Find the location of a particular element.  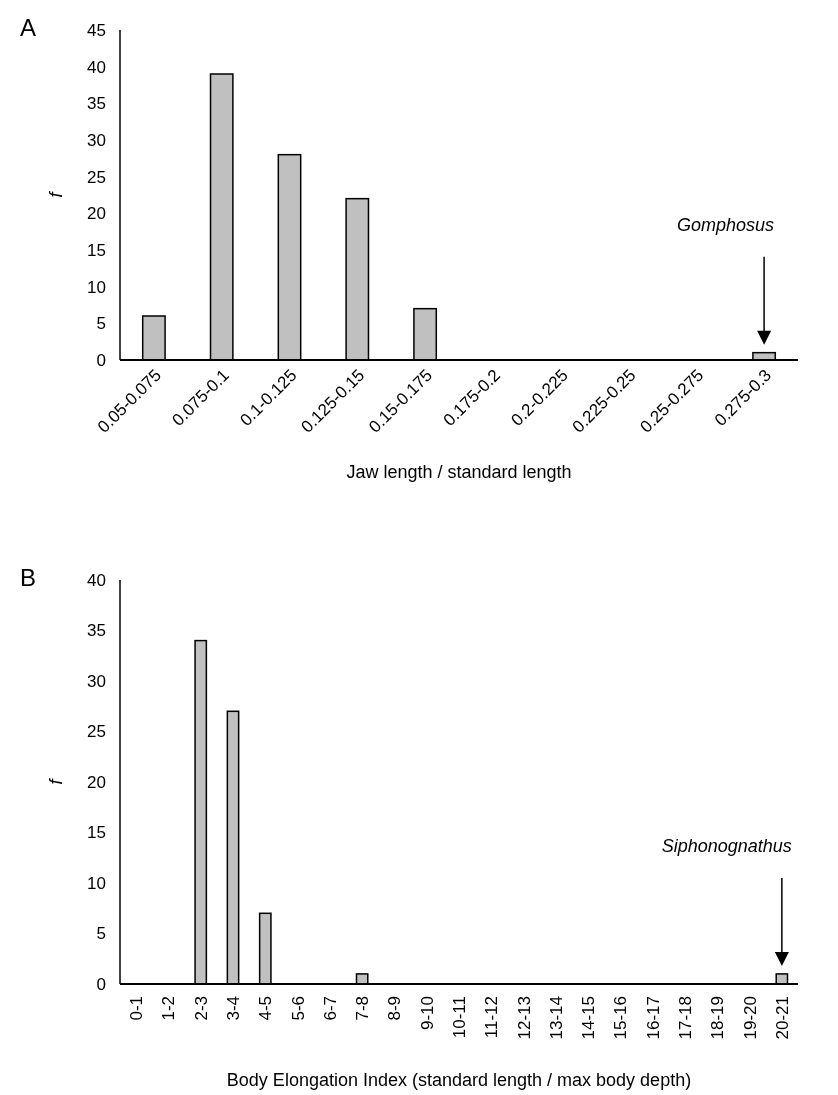

x-tick-label: 5-6 is located at coordinates (298, 1008).